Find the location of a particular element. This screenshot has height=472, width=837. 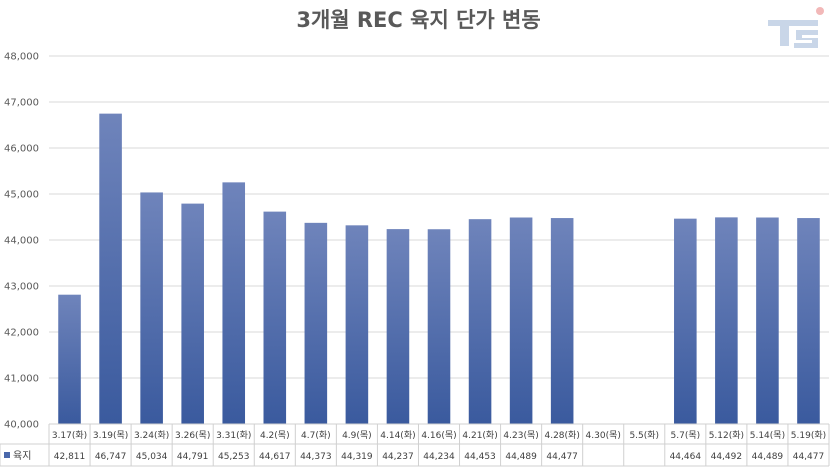

data-value-label: 45,253 is located at coordinates (234, 457).